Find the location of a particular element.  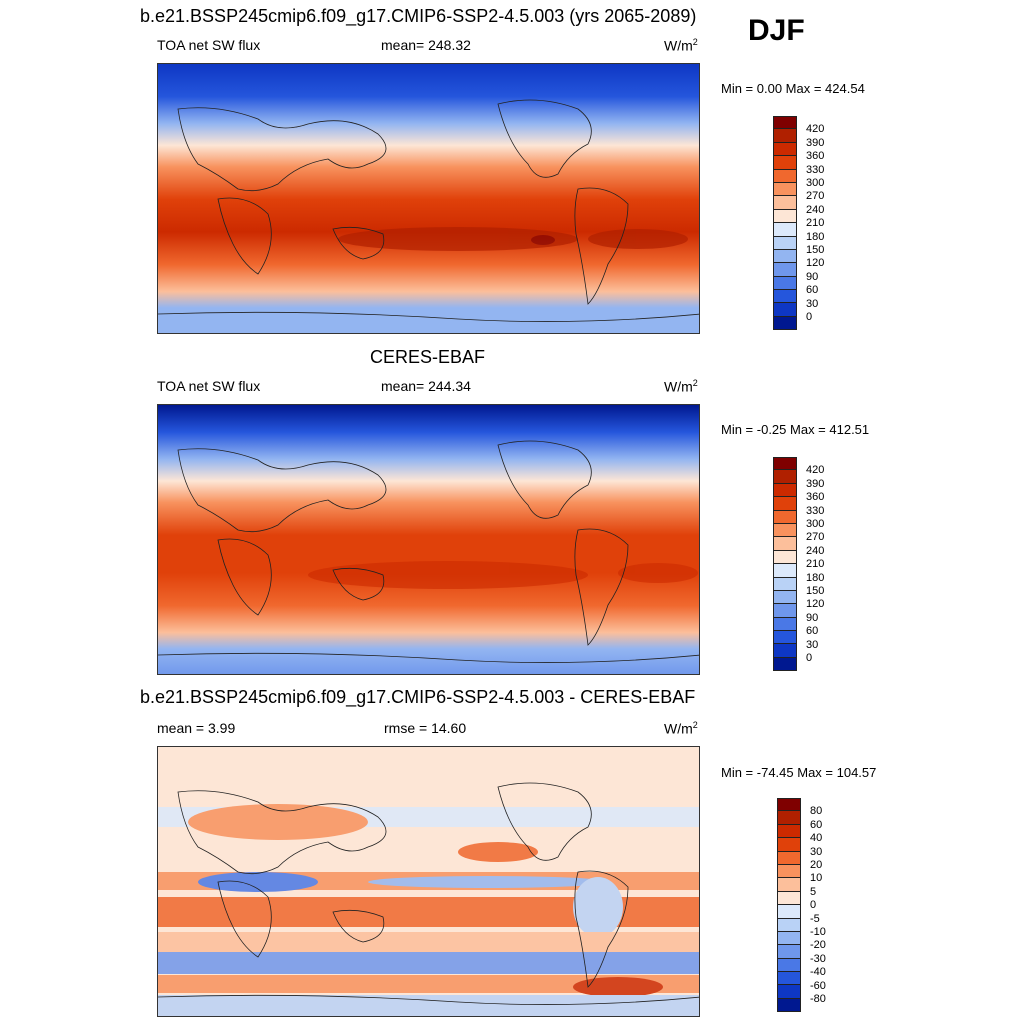

bottom-colorbar-tick-label: 60 is located at coordinates (816, 824).